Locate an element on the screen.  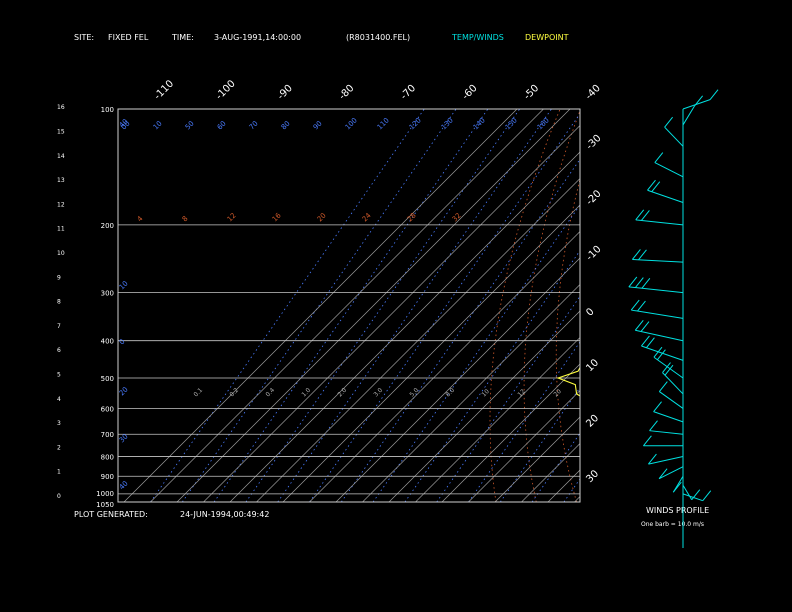
mixing-ratio-label: 10 is located at coordinates (158, 125).